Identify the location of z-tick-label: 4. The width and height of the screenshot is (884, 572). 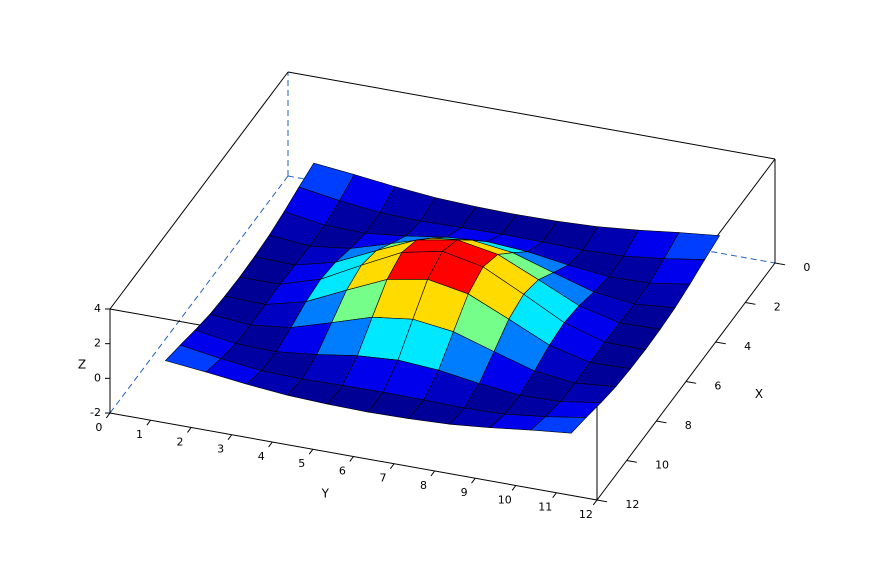
(97, 308).